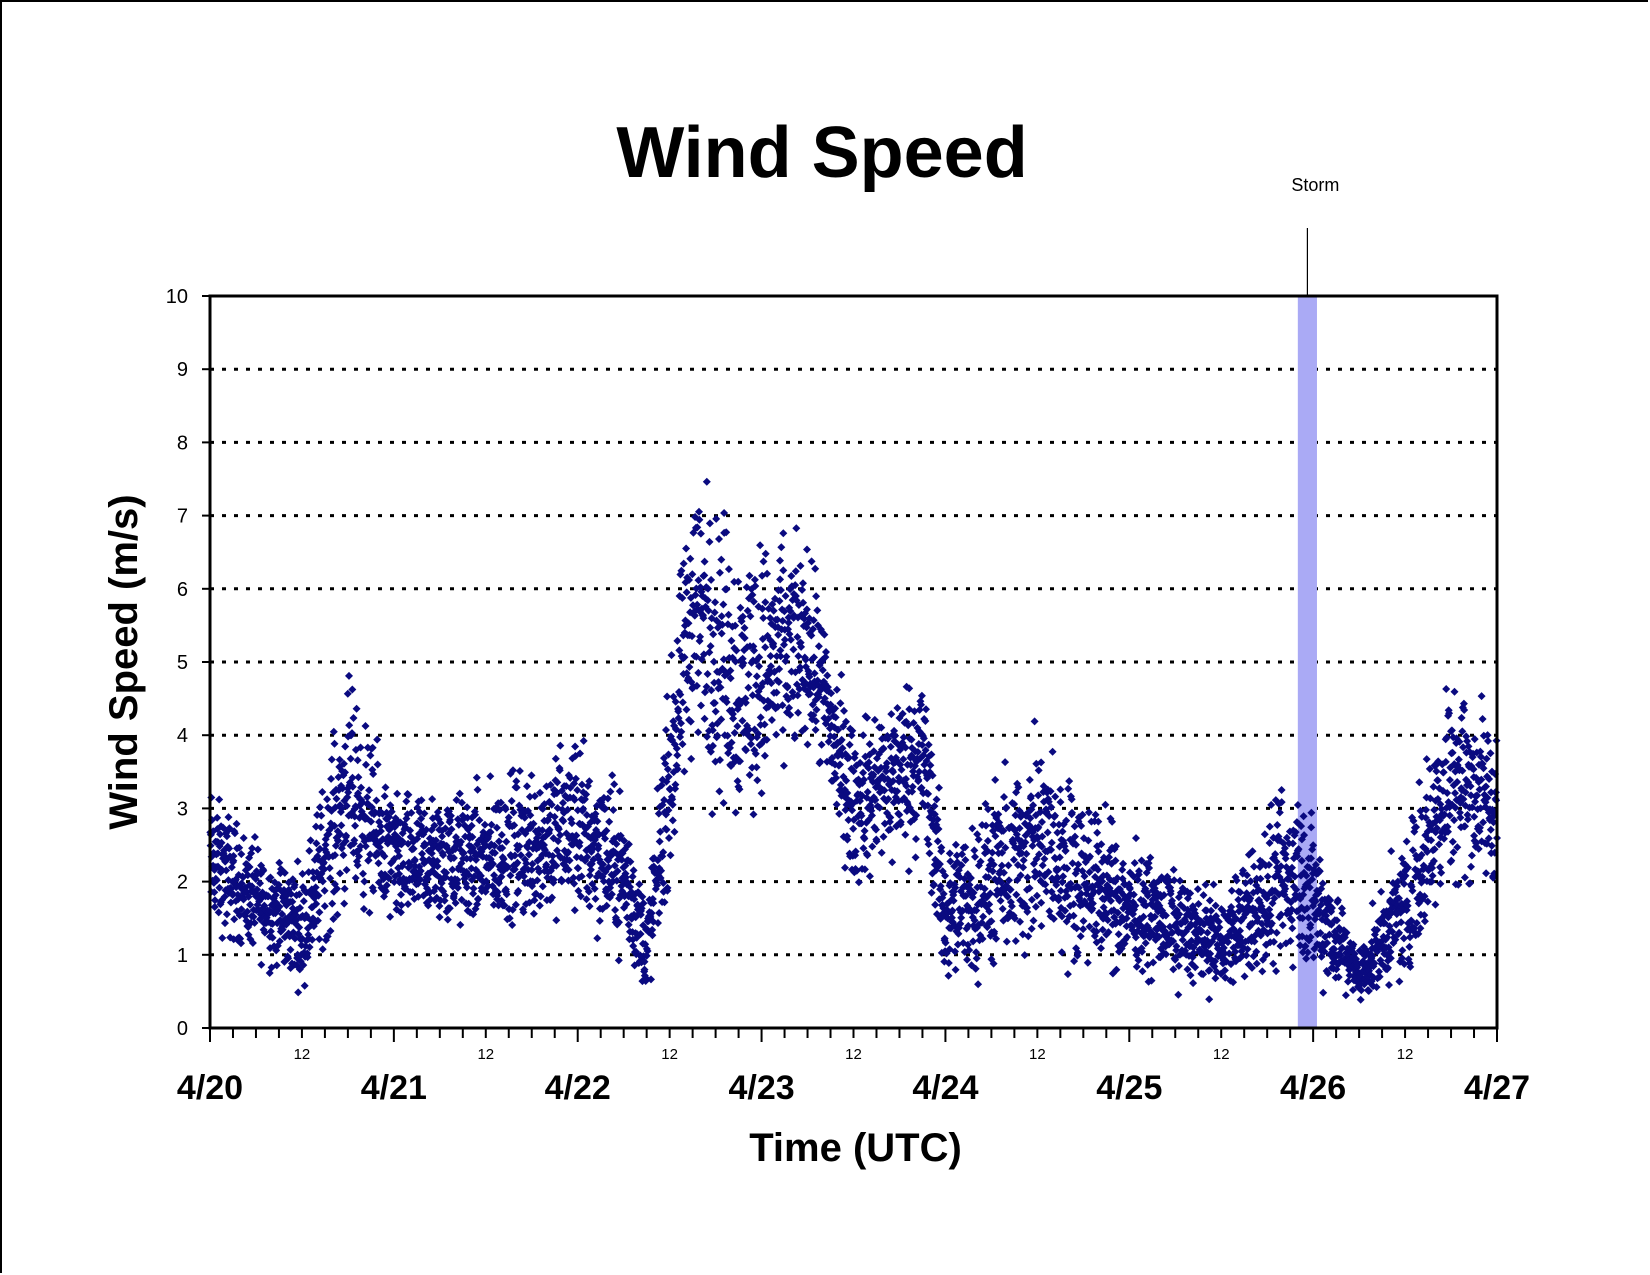  I want to click on y-axis-label: Wind Speed (m/s), so click(124, 661).